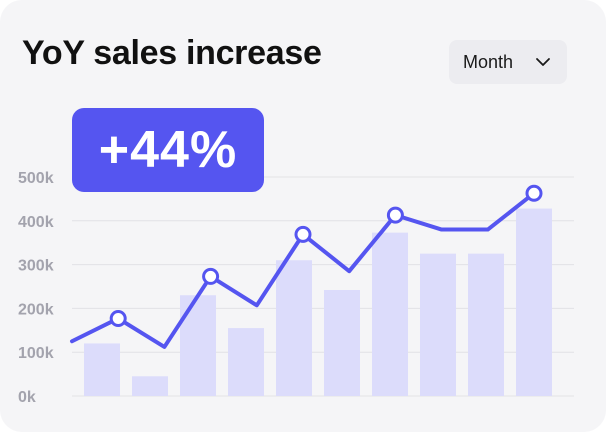  I want to click on y-tick-label: 200k, so click(36, 309).